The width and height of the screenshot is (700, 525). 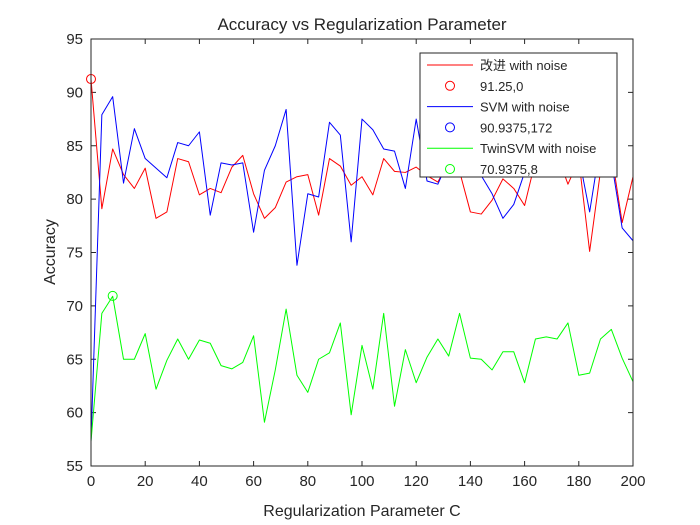 What do you see at coordinates (538, 148) in the screenshot?
I see `legend-label: TwinSVM with noise` at bounding box center [538, 148].